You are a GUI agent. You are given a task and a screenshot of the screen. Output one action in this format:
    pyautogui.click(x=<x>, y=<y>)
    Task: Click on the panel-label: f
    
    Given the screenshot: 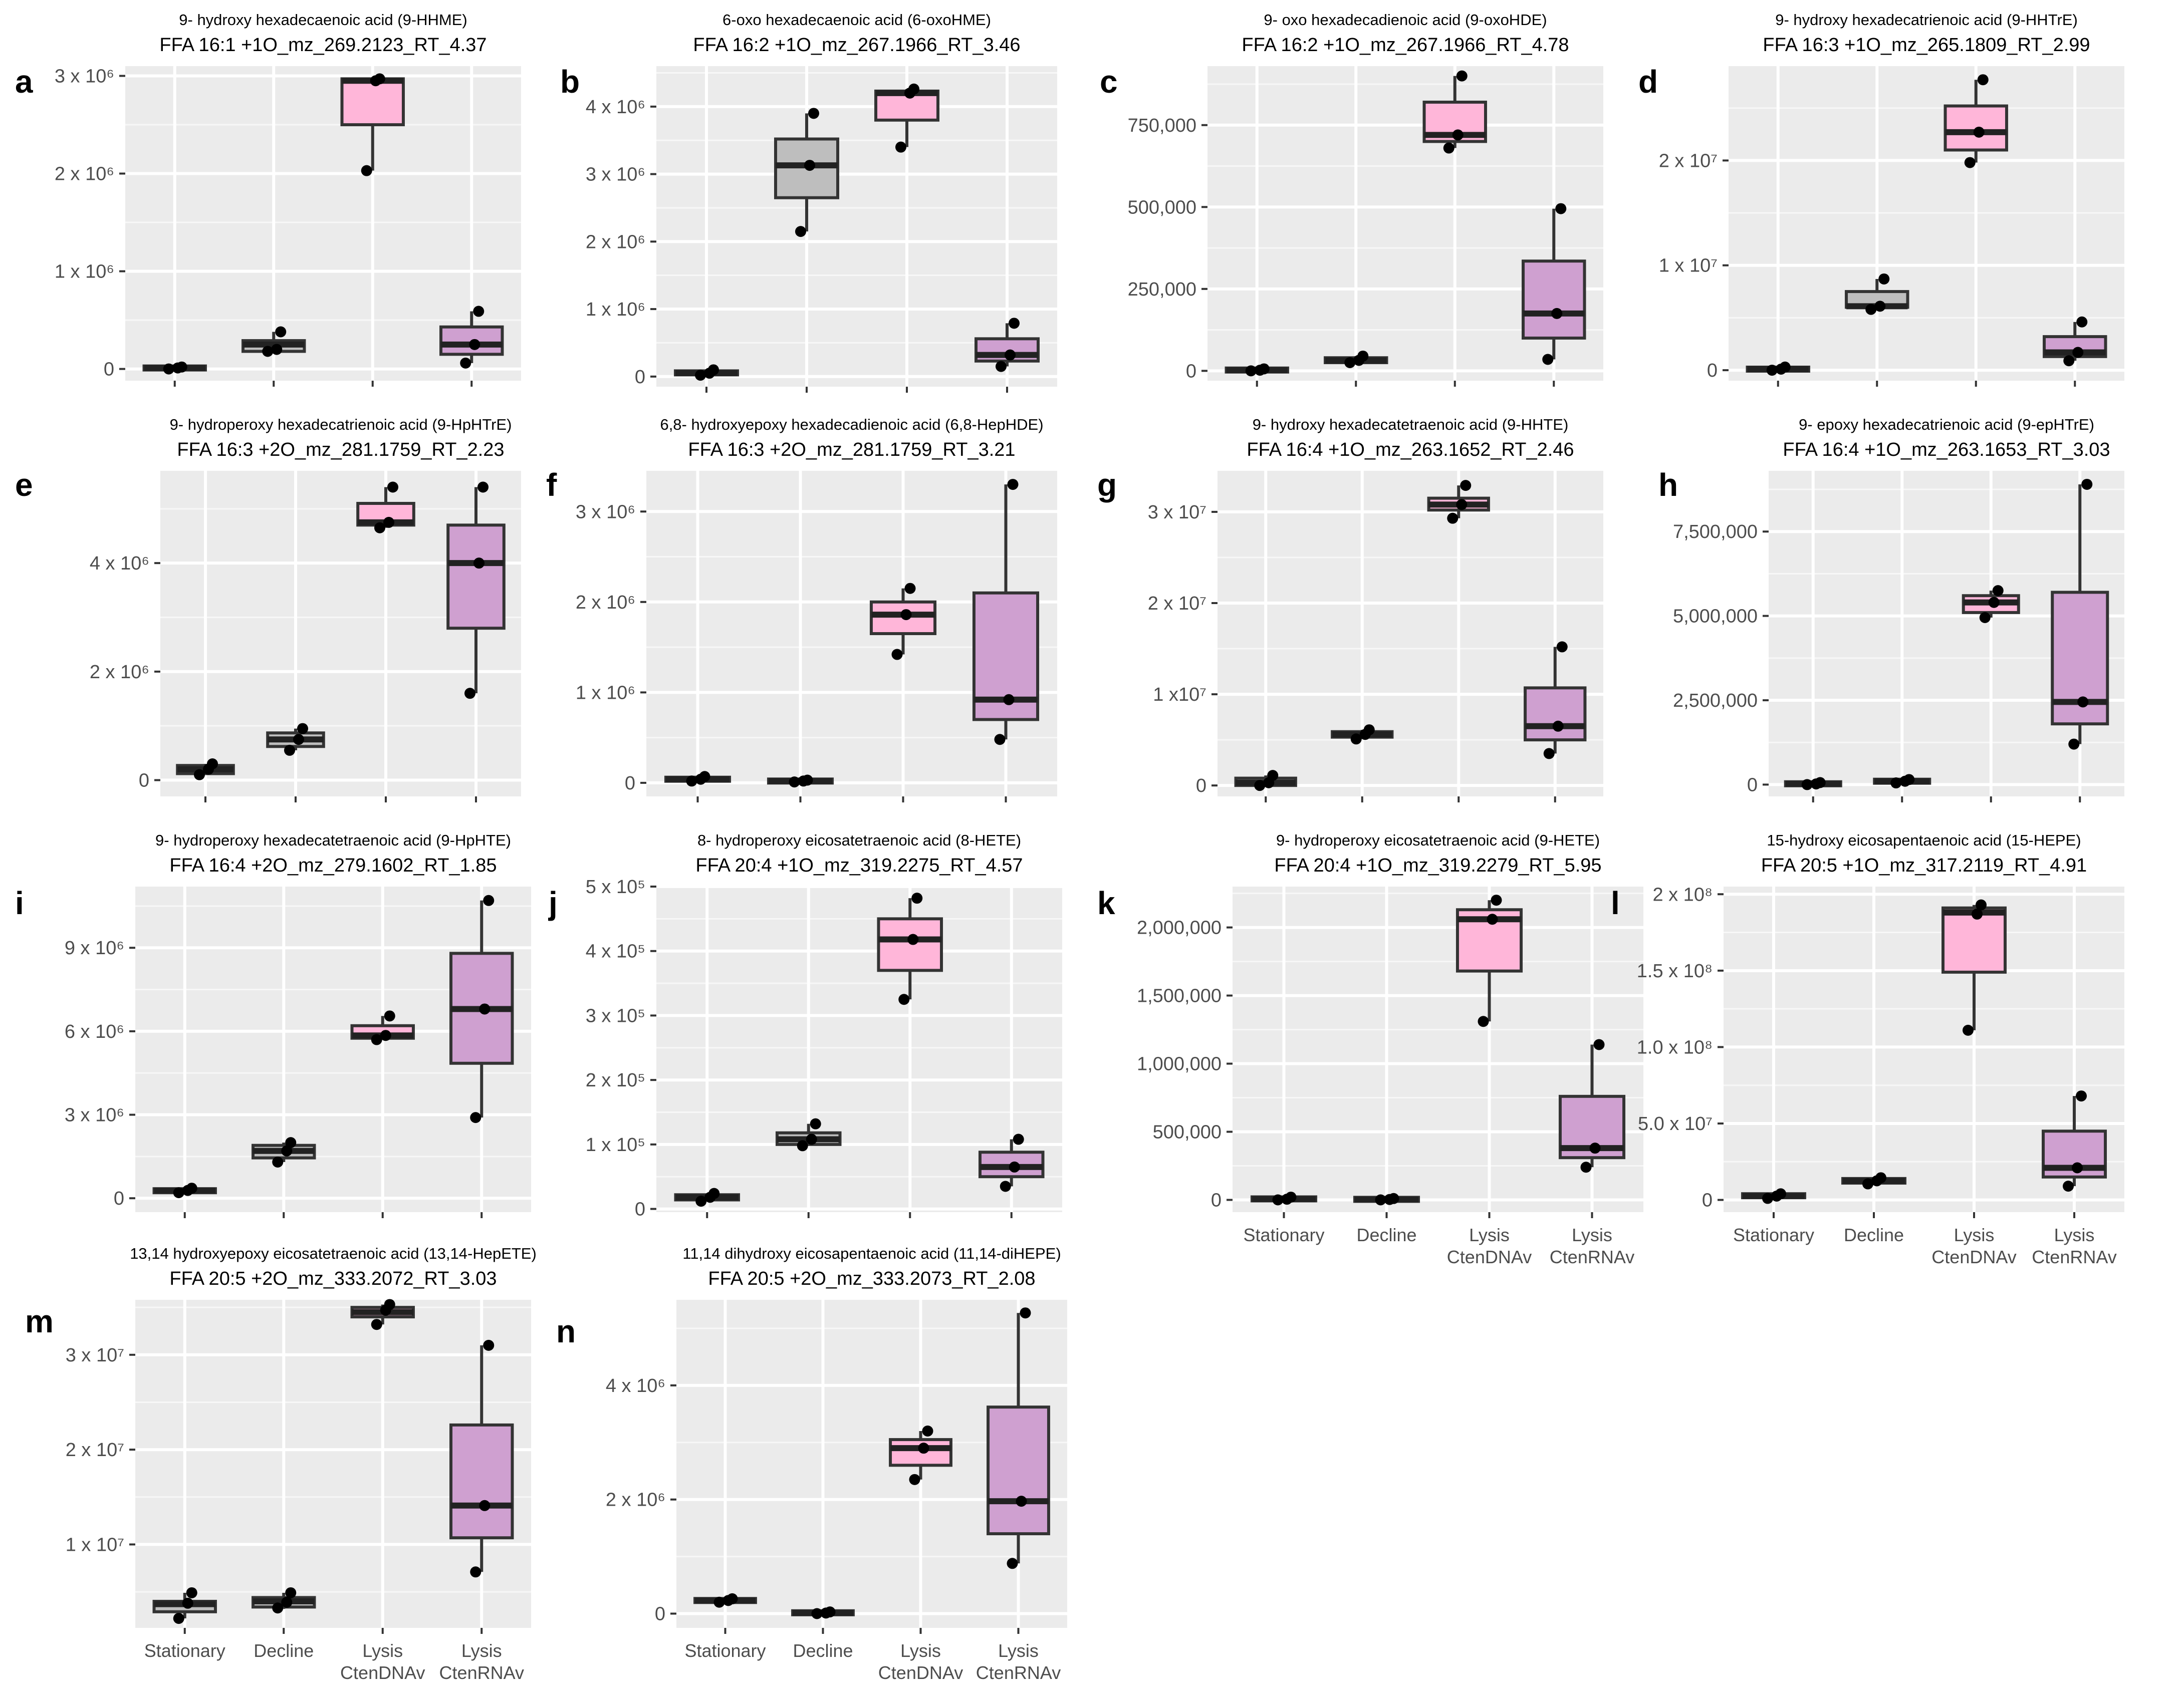 What is the action you would take?
    pyautogui.click(x=551, y=485)
    